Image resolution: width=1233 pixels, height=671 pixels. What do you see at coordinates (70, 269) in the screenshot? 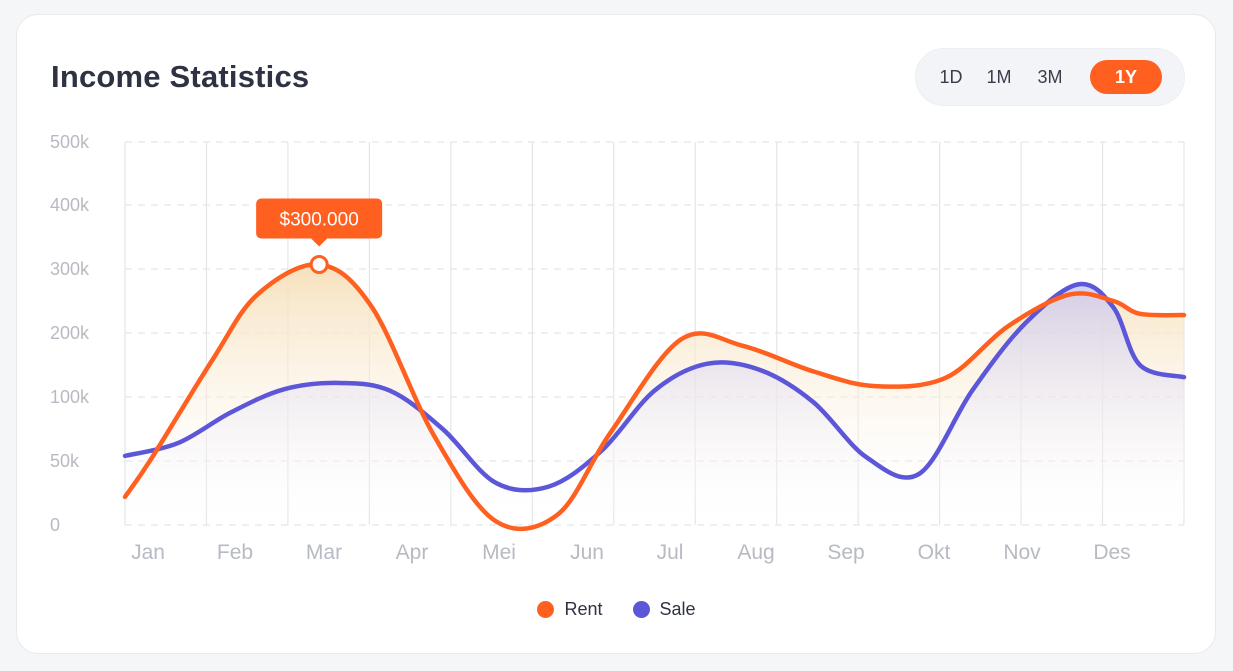
I see `y-tick-label: 300k` at bounding box center [70, 269].